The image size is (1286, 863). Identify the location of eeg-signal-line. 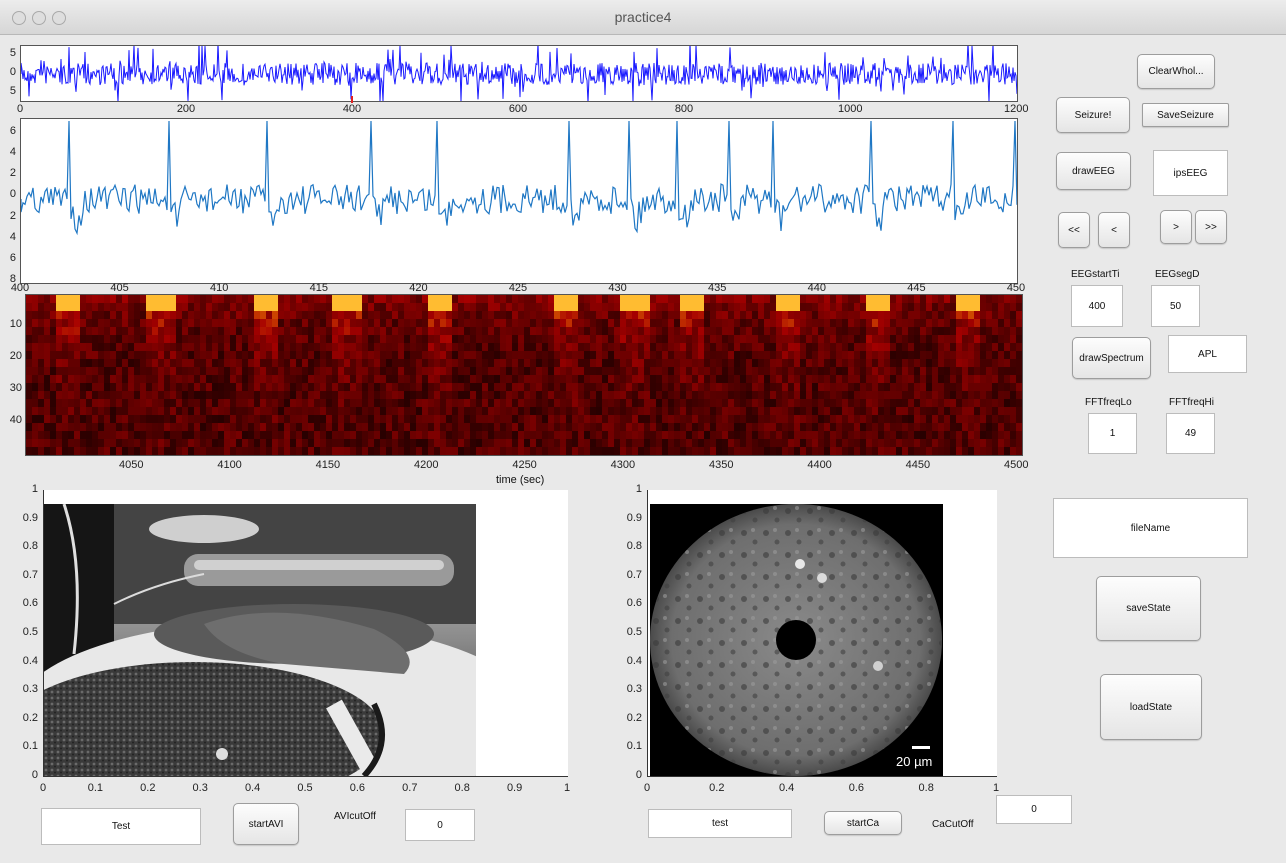
(519, 178).